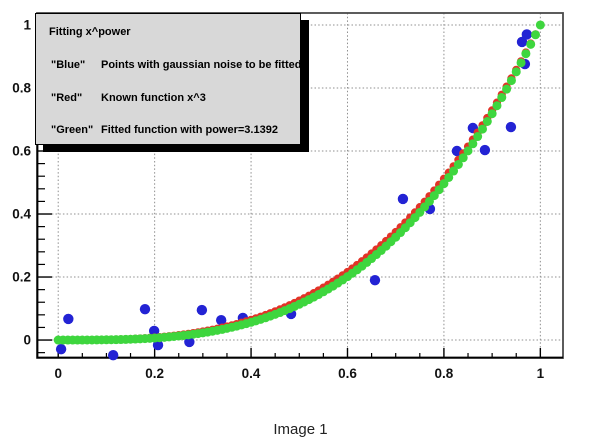  I want to click on y-tick-label: 1, so click(27, 24).